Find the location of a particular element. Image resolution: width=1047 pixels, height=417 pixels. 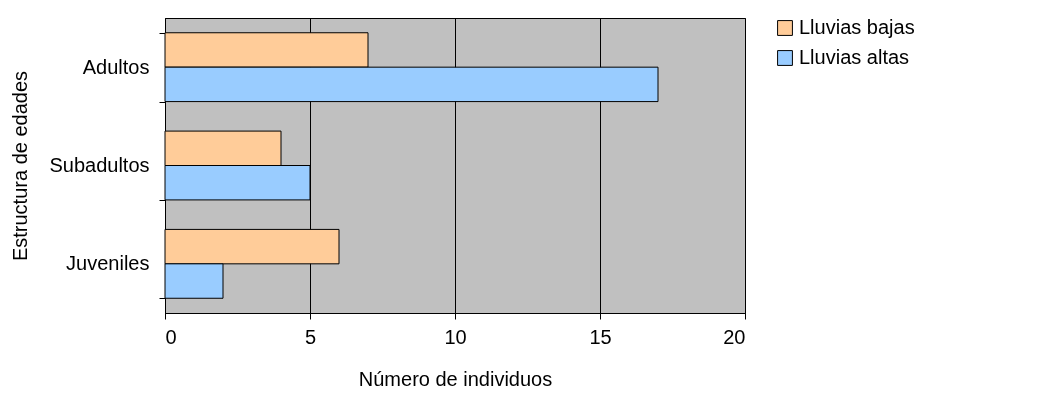

y-tick-label: Juveniles is located at coordinates (108, 263).